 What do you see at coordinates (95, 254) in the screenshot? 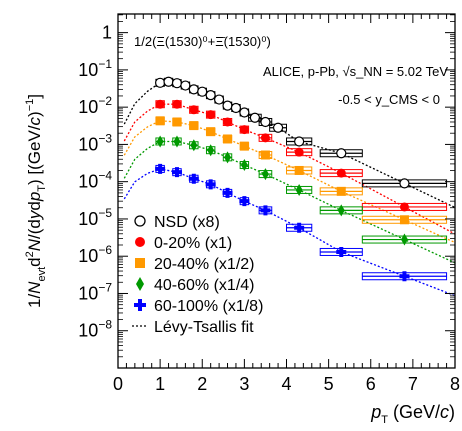
I see `y-tick-label: 10⁻⁶` at bounding box center [95, 254].